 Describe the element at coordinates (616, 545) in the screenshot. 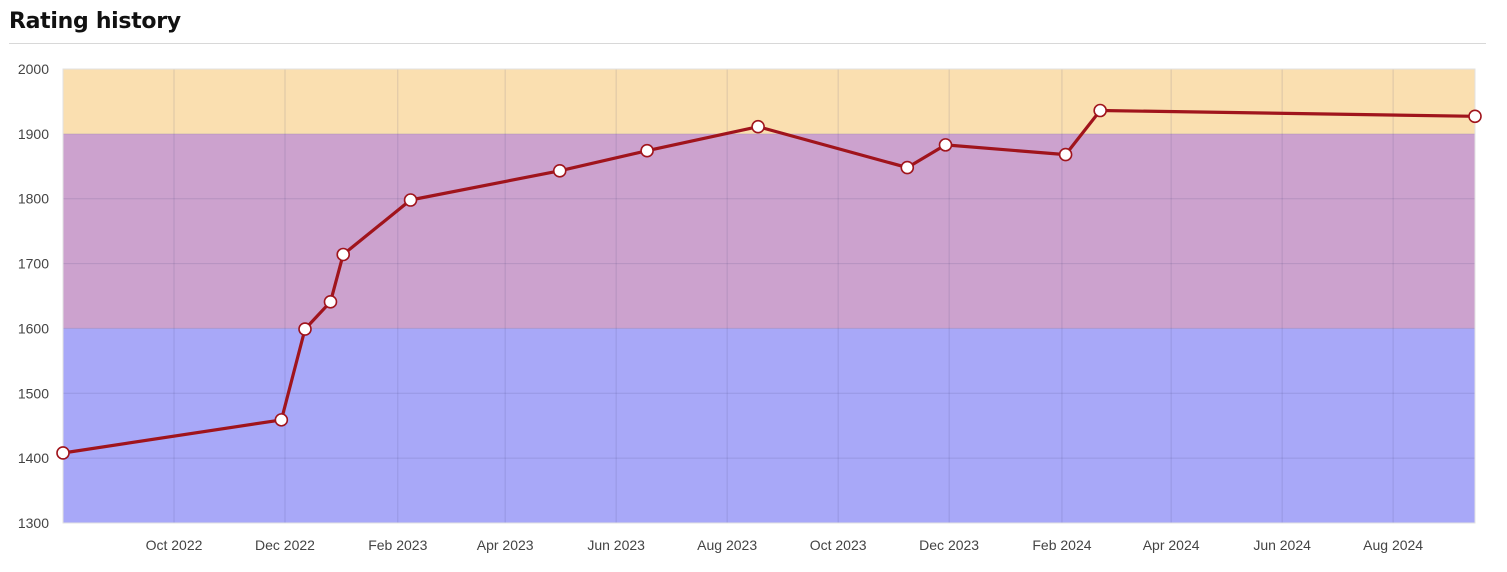

I see `x-tick-label: Jun 2023` at that location.